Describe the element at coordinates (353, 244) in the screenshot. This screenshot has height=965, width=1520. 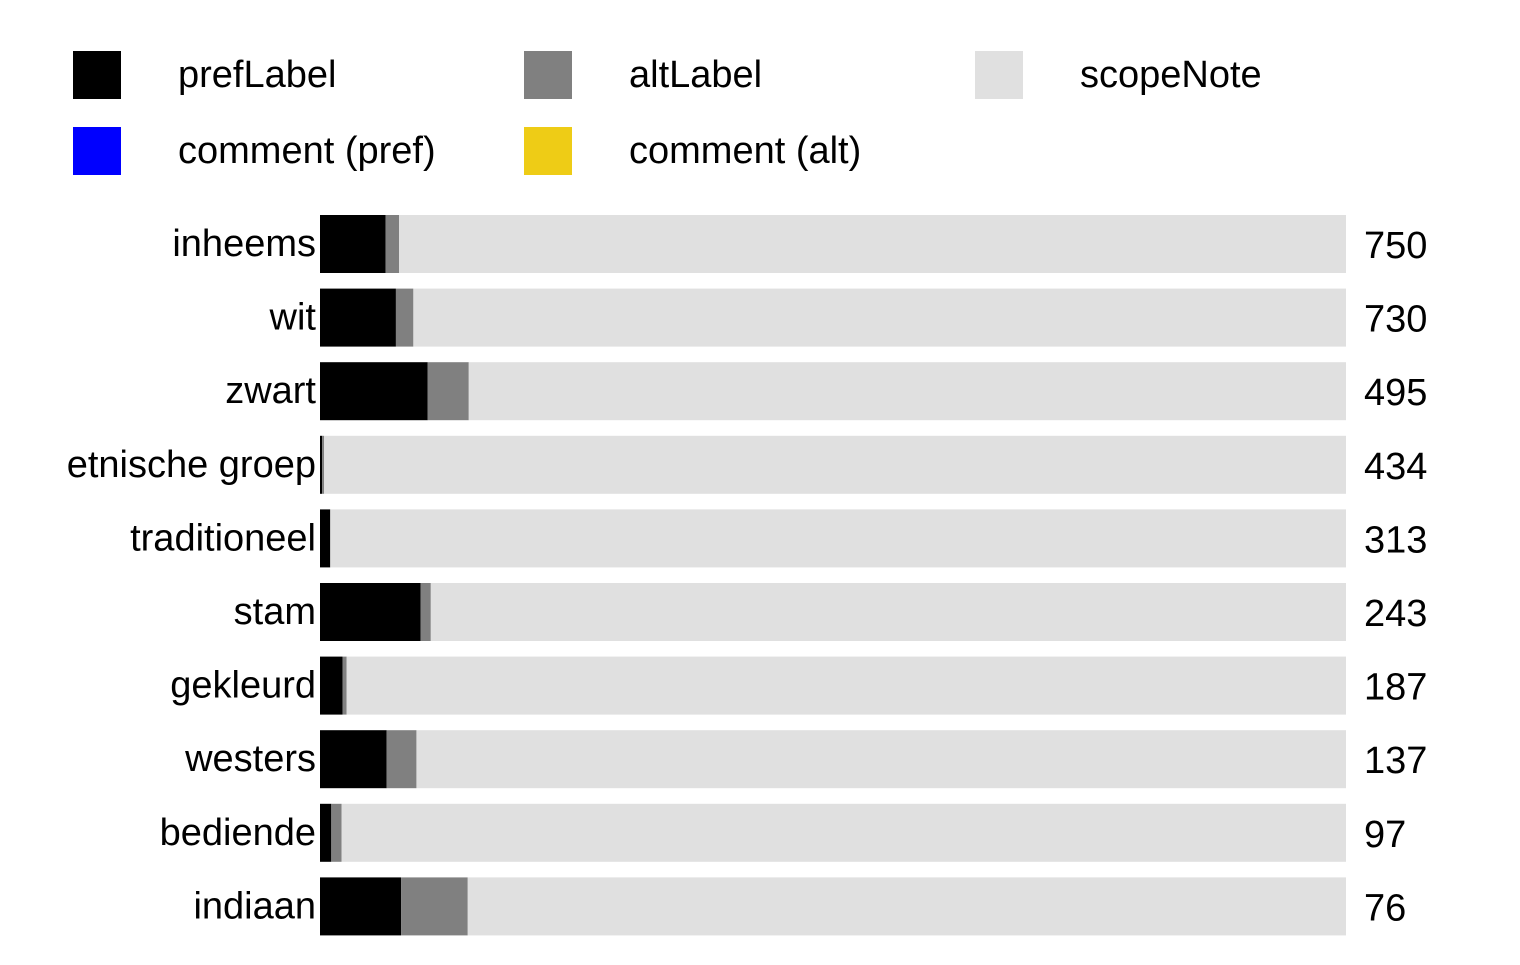
I see `bar-segment-preflabel-inheems` at that location.